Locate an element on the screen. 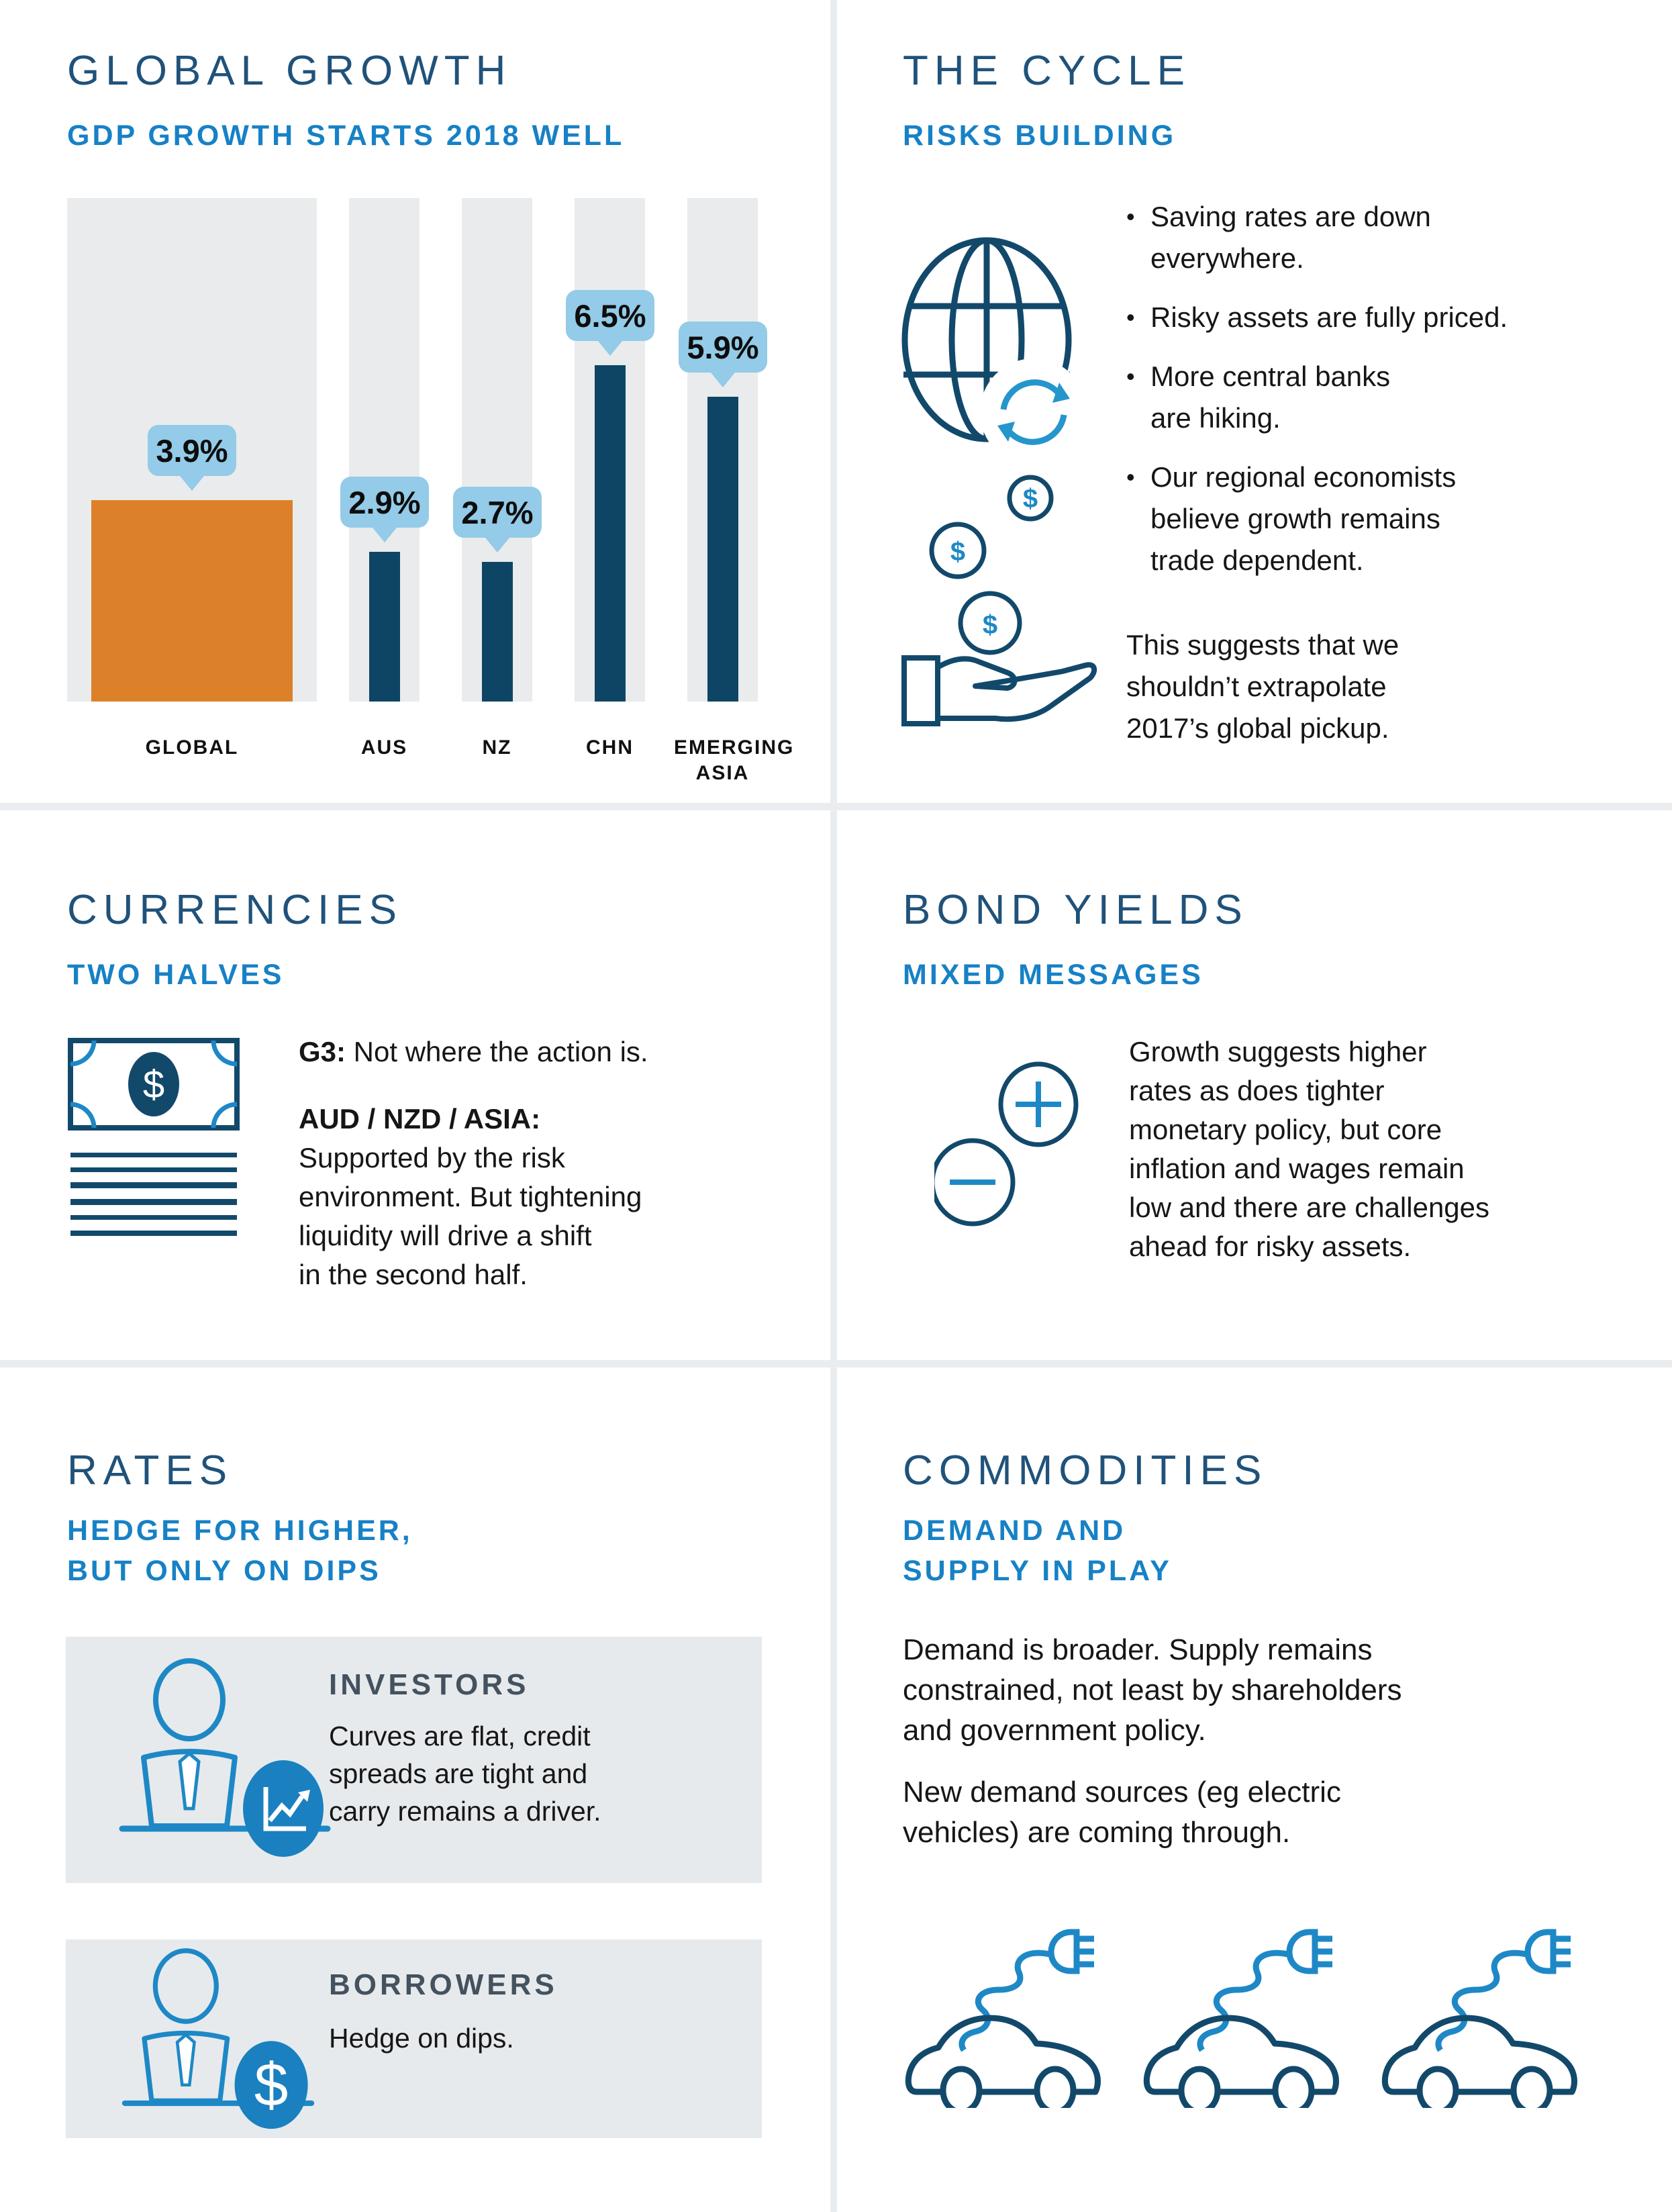  column-divider is located at coordinates (833, 1106).